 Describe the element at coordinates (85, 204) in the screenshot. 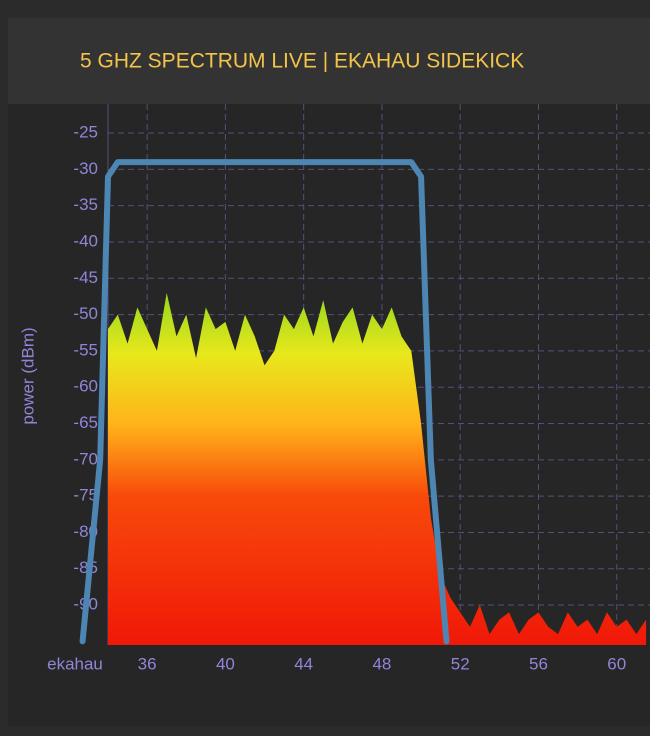

I see `y-tick-label: -35` at that location.